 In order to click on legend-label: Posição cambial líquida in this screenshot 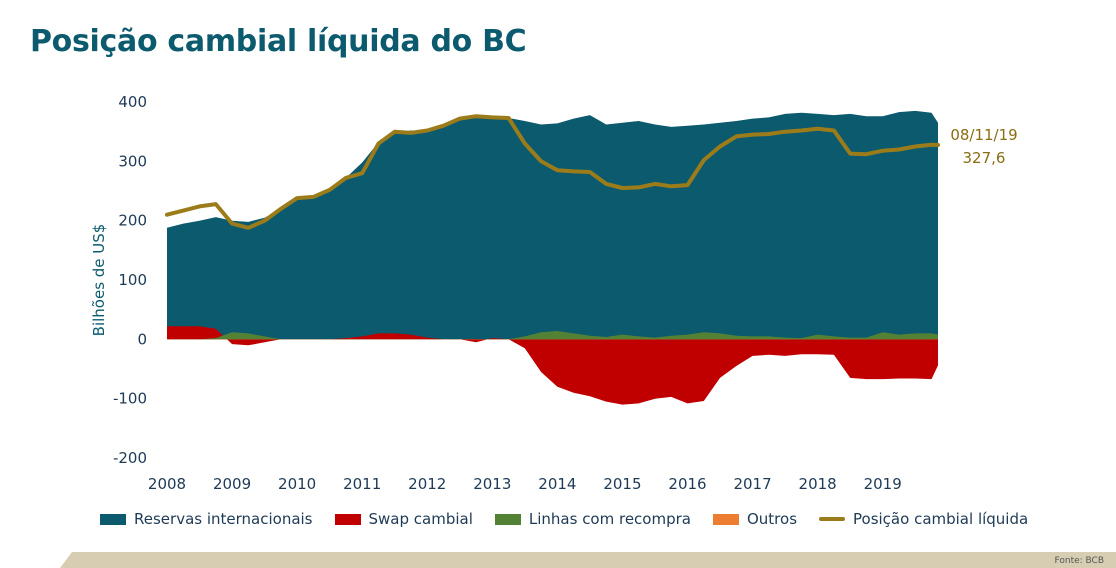, I will do `click(941, 519)`.